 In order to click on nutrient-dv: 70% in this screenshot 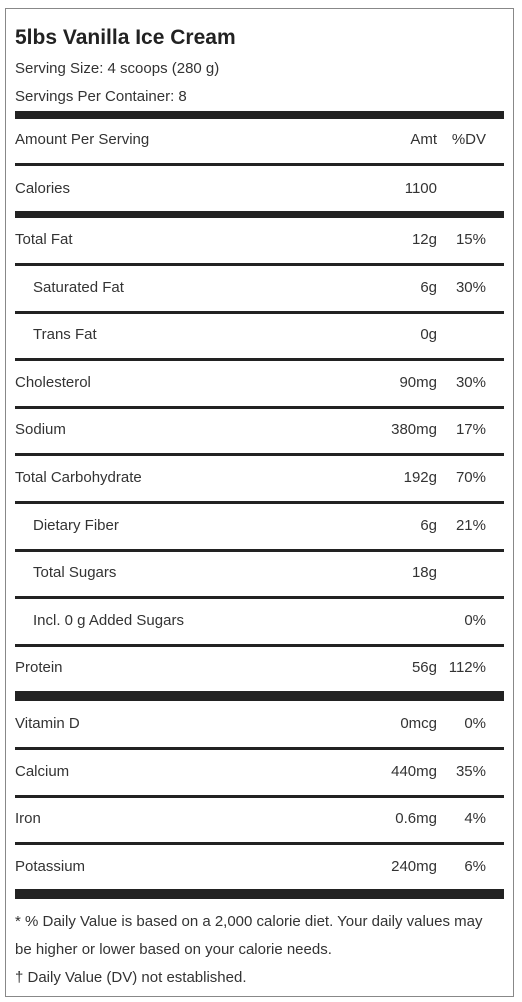, I will do `click(470, 477)`.